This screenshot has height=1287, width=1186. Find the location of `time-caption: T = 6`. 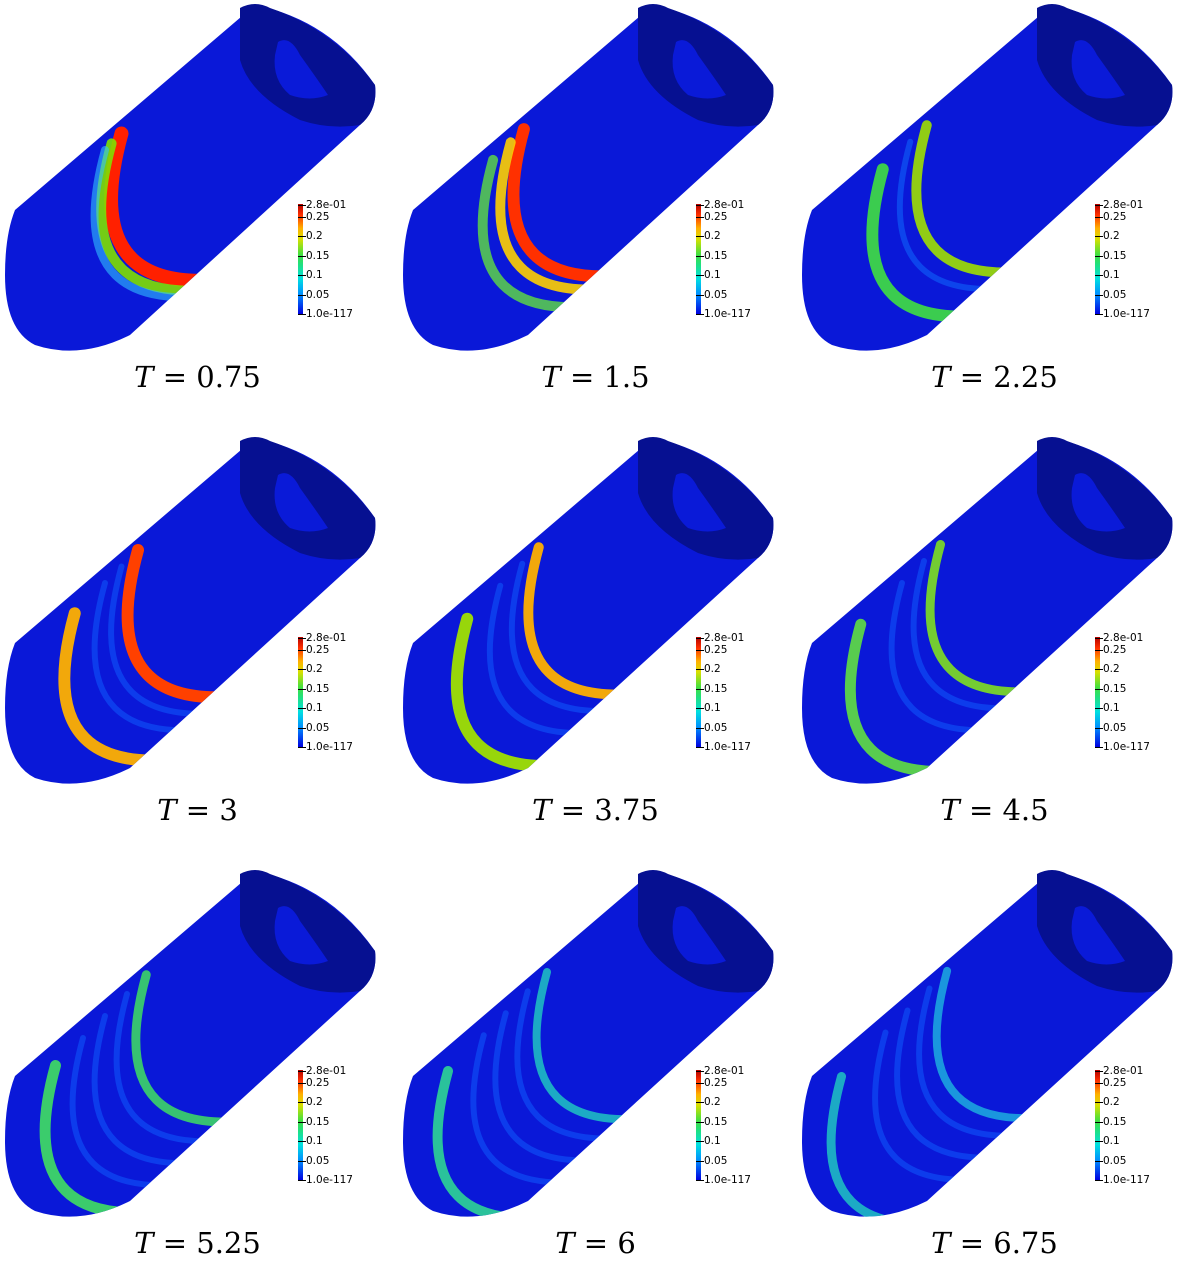

time-caption: T = 6 is located at coordinates (595, 1243).